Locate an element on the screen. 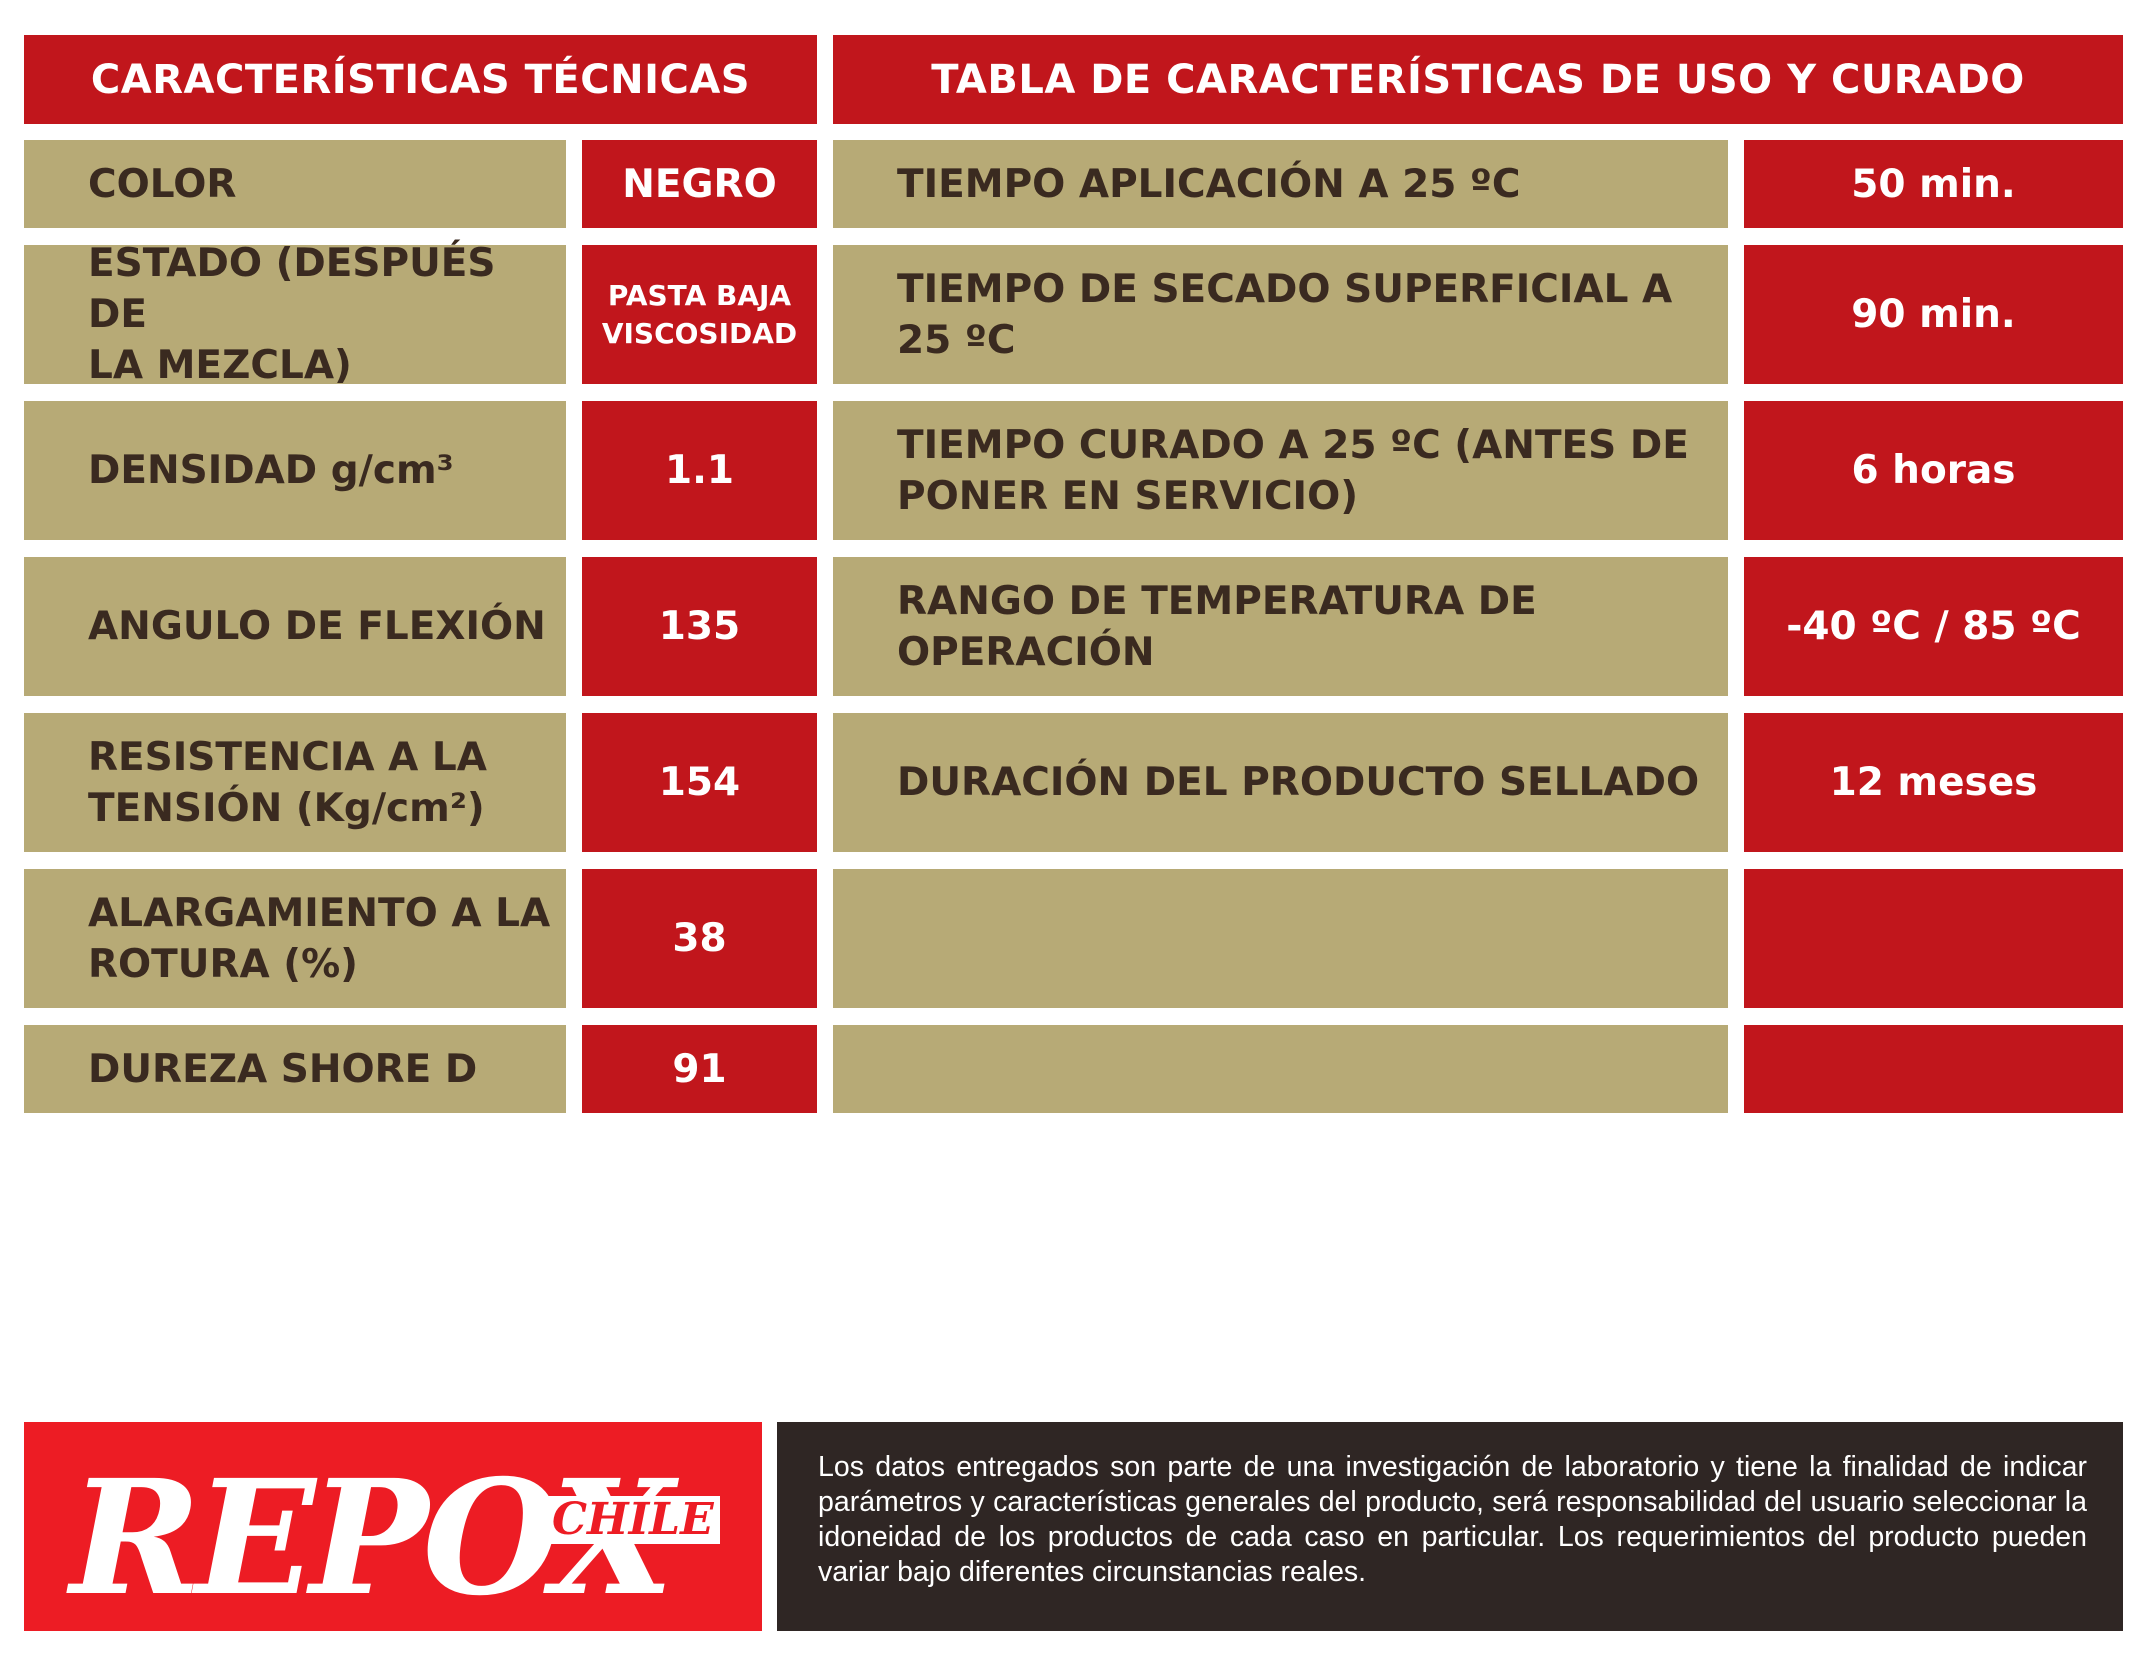 This screenshot has width=2156, height=1653. row-alargamiento-label: ALARGAMIENTO A LA ROTURA (%) is located at coordinates (295, 938).